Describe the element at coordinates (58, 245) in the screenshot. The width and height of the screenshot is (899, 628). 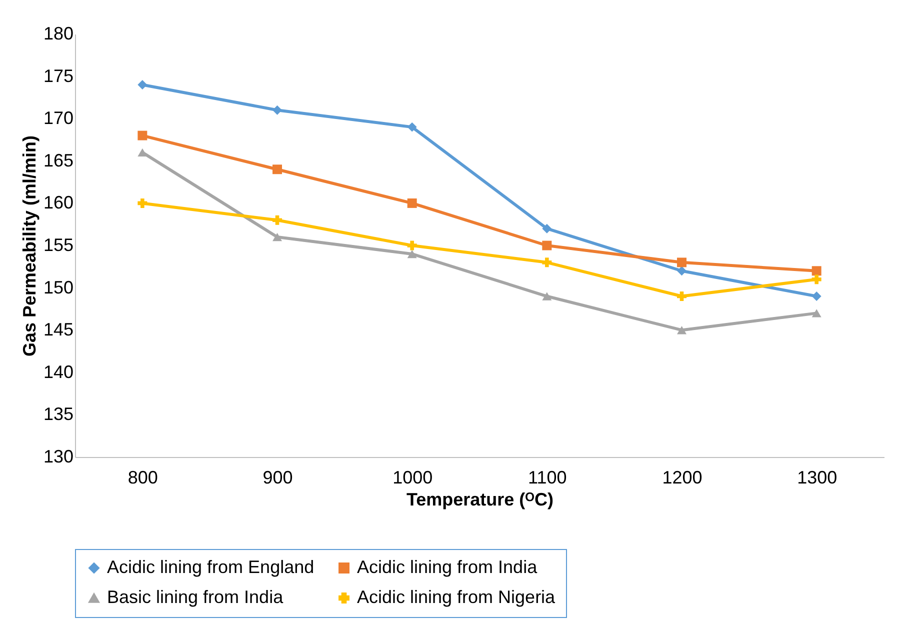
I see `y-tick-label: 155` at that location.